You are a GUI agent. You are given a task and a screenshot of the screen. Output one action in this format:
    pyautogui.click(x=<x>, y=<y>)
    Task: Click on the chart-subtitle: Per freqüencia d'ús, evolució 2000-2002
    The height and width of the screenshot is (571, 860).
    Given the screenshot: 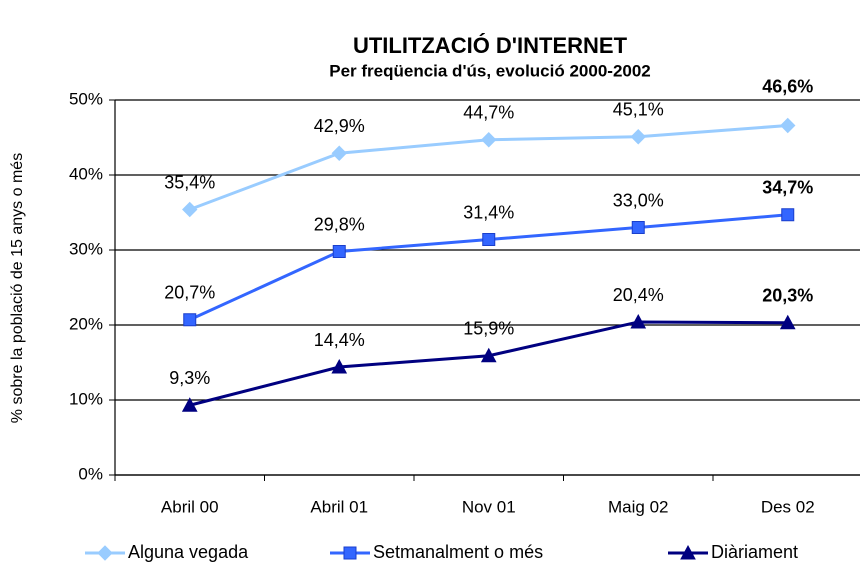 What is the action you would take?
    pyautogui.click(x=490, y=70)
    